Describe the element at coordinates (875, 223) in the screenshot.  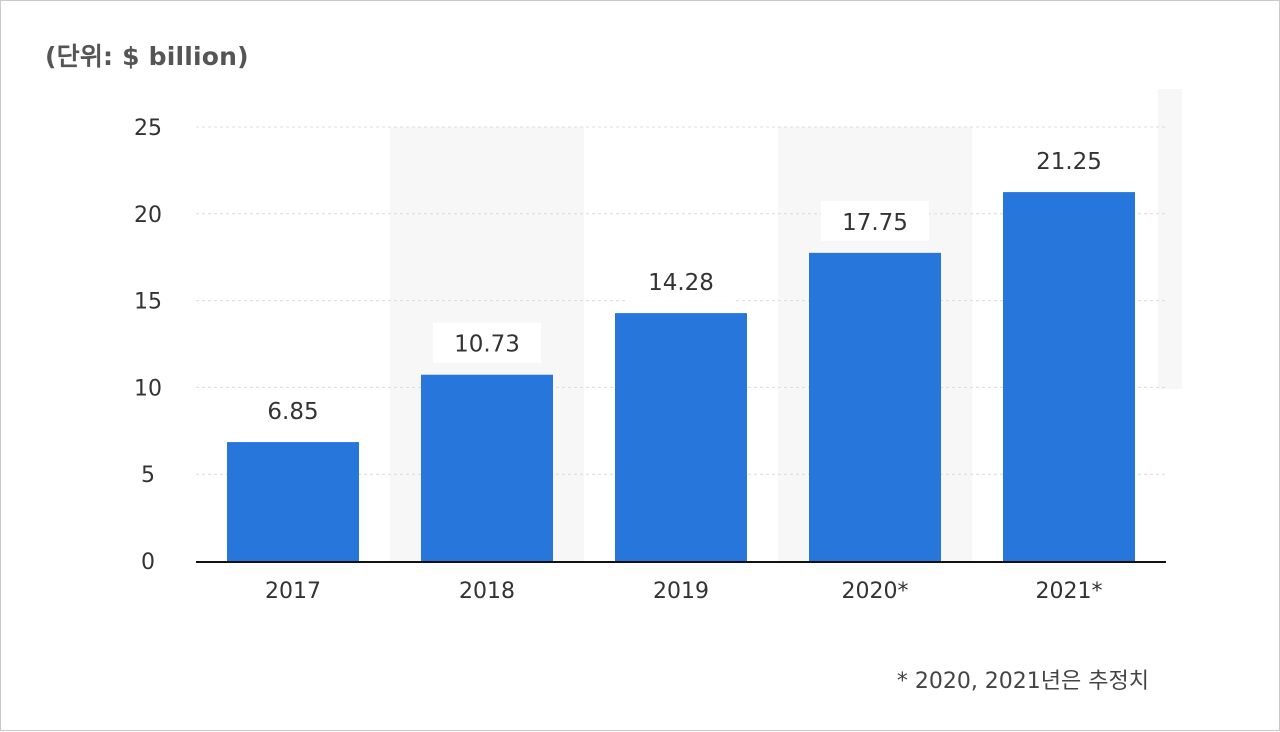
I see `data-label: 17.75` at that location.